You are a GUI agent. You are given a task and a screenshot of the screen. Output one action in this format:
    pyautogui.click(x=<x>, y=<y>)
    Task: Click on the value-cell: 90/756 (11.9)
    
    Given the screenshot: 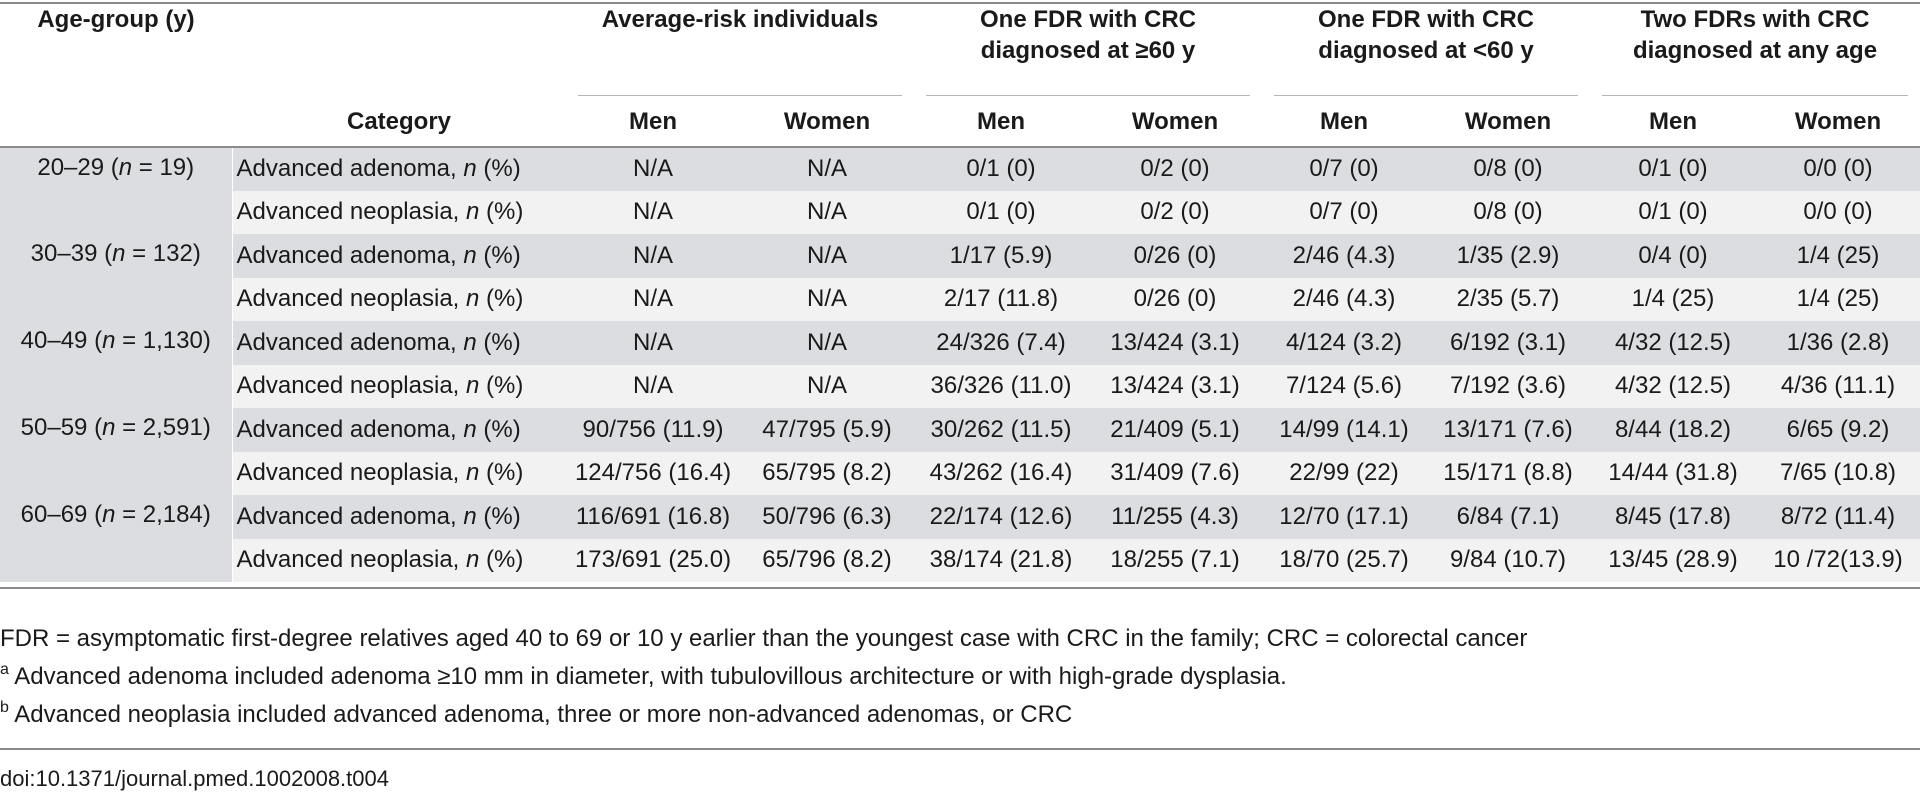 What is the action you would take?
    pyautogui.click(x=653, y=430)
    